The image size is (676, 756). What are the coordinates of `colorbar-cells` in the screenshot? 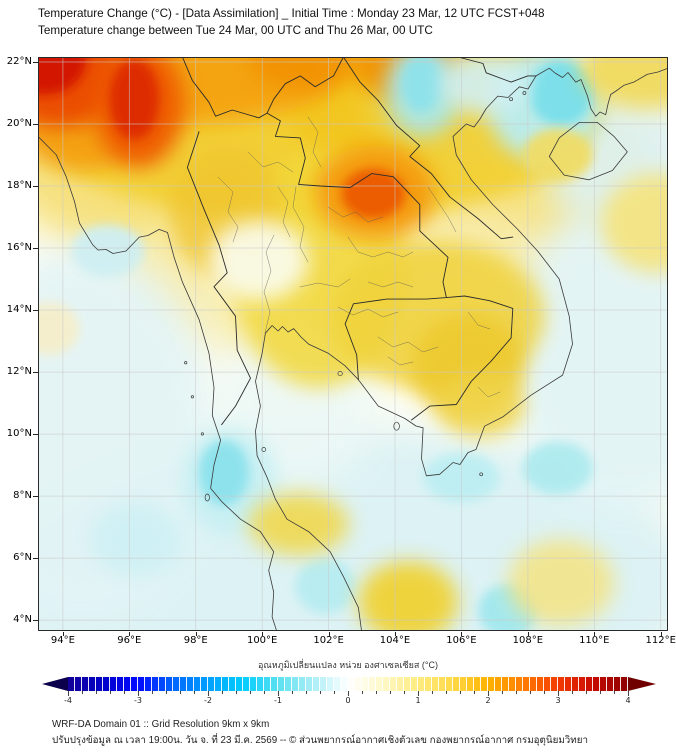 It's located at (348, 684).